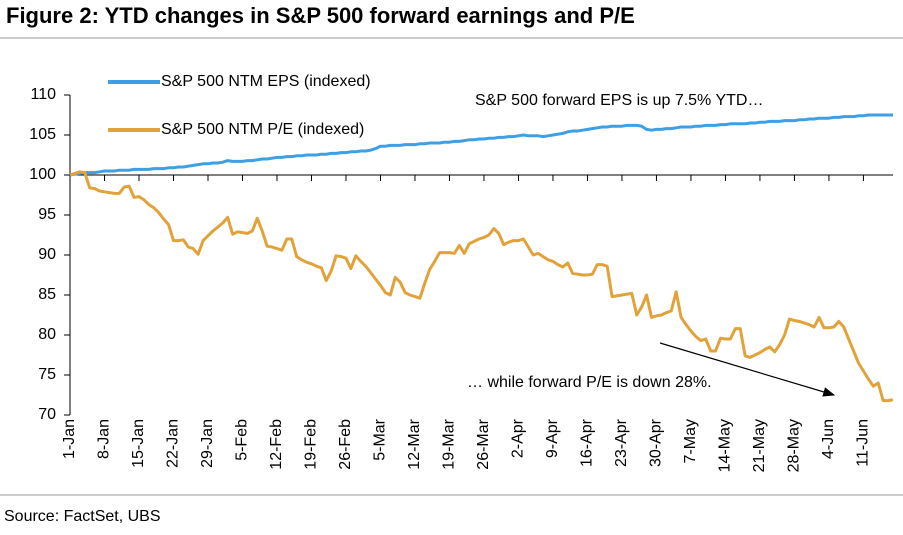 This screenshot has width=903, height=535. Describe the element at coordinates (345, 444) in the screenshot. I see `x-tick-label: 26-Feb` at that location.